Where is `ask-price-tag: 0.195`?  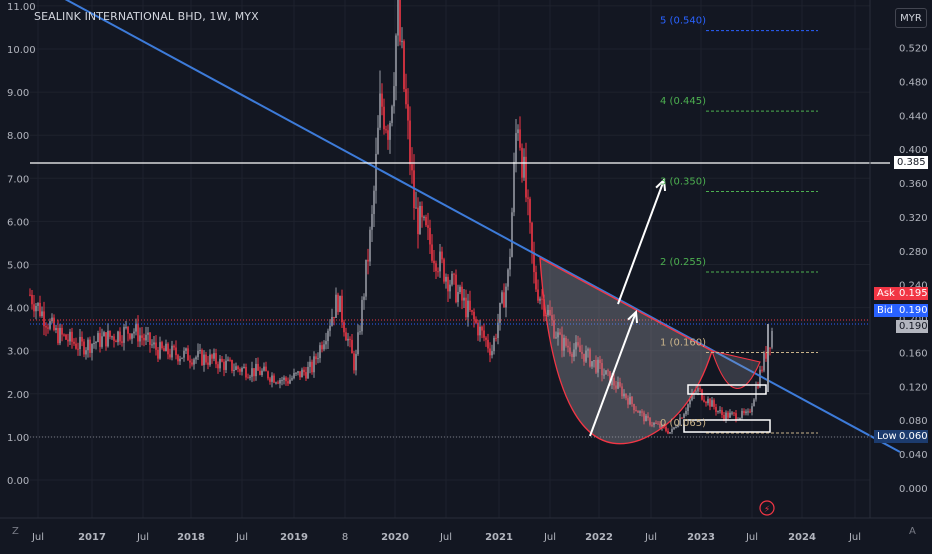
ask-price-tag: 0.195 is located at coordinates (912, 293).